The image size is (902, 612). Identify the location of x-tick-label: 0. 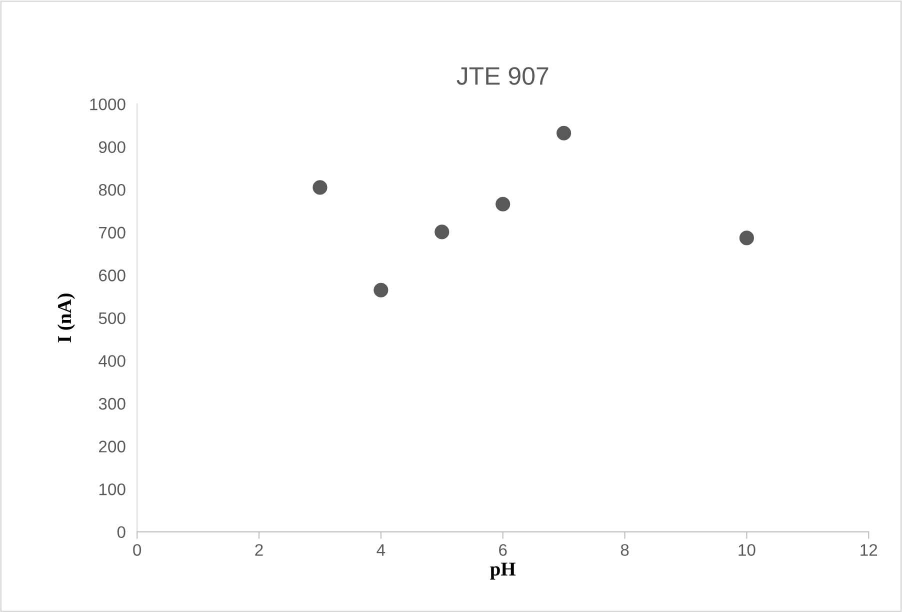
(137, 550).